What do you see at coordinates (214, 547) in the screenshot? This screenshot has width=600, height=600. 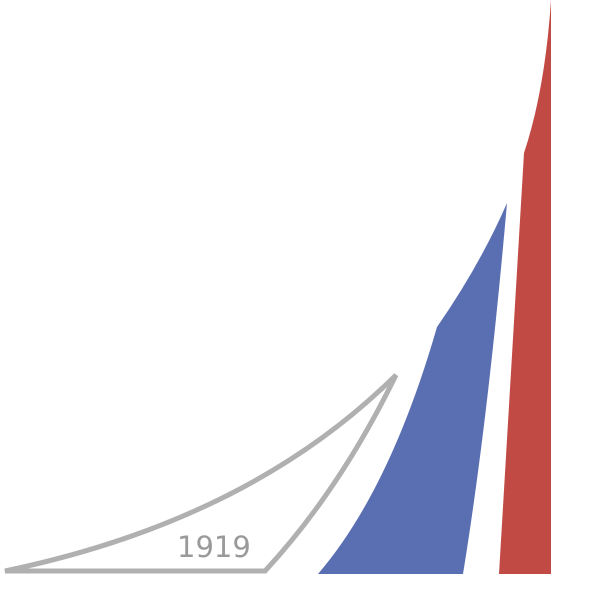 I see `year-label: 1919` at bounding box center [214, 547].